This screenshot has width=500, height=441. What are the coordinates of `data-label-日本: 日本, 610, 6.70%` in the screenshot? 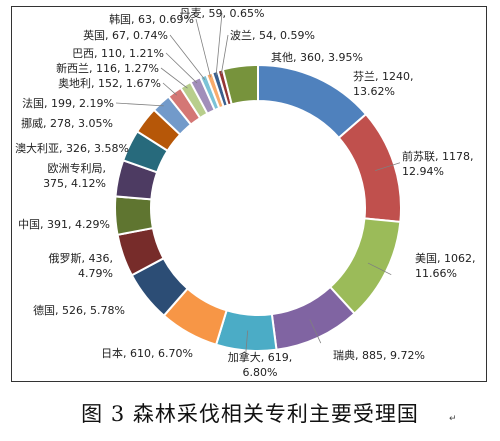 It's located at (147, 353).